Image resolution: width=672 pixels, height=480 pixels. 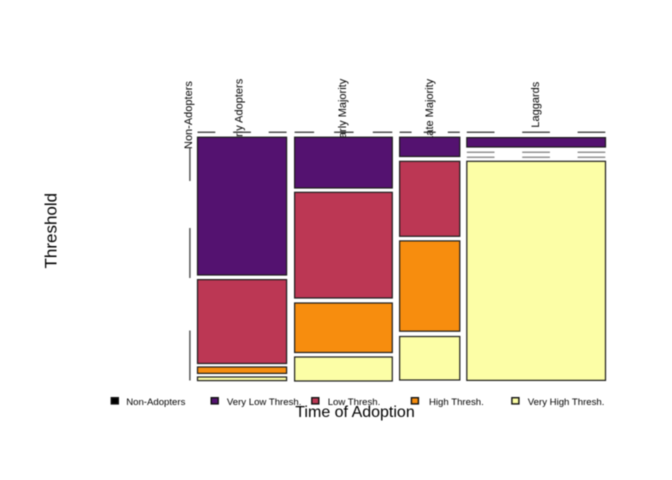 I want to click on svg-text: Early Majority, so click(x=343, y=111).